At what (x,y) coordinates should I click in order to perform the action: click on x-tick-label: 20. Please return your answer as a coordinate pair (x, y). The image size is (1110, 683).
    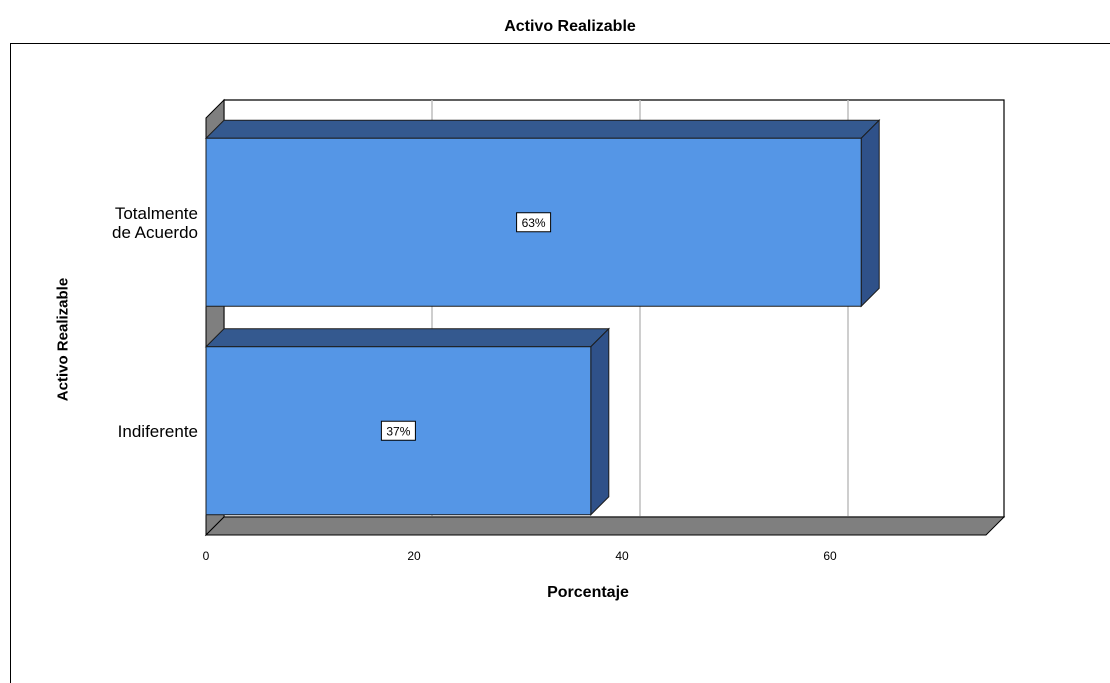
    Looking at the image, I should click on (414, 556).